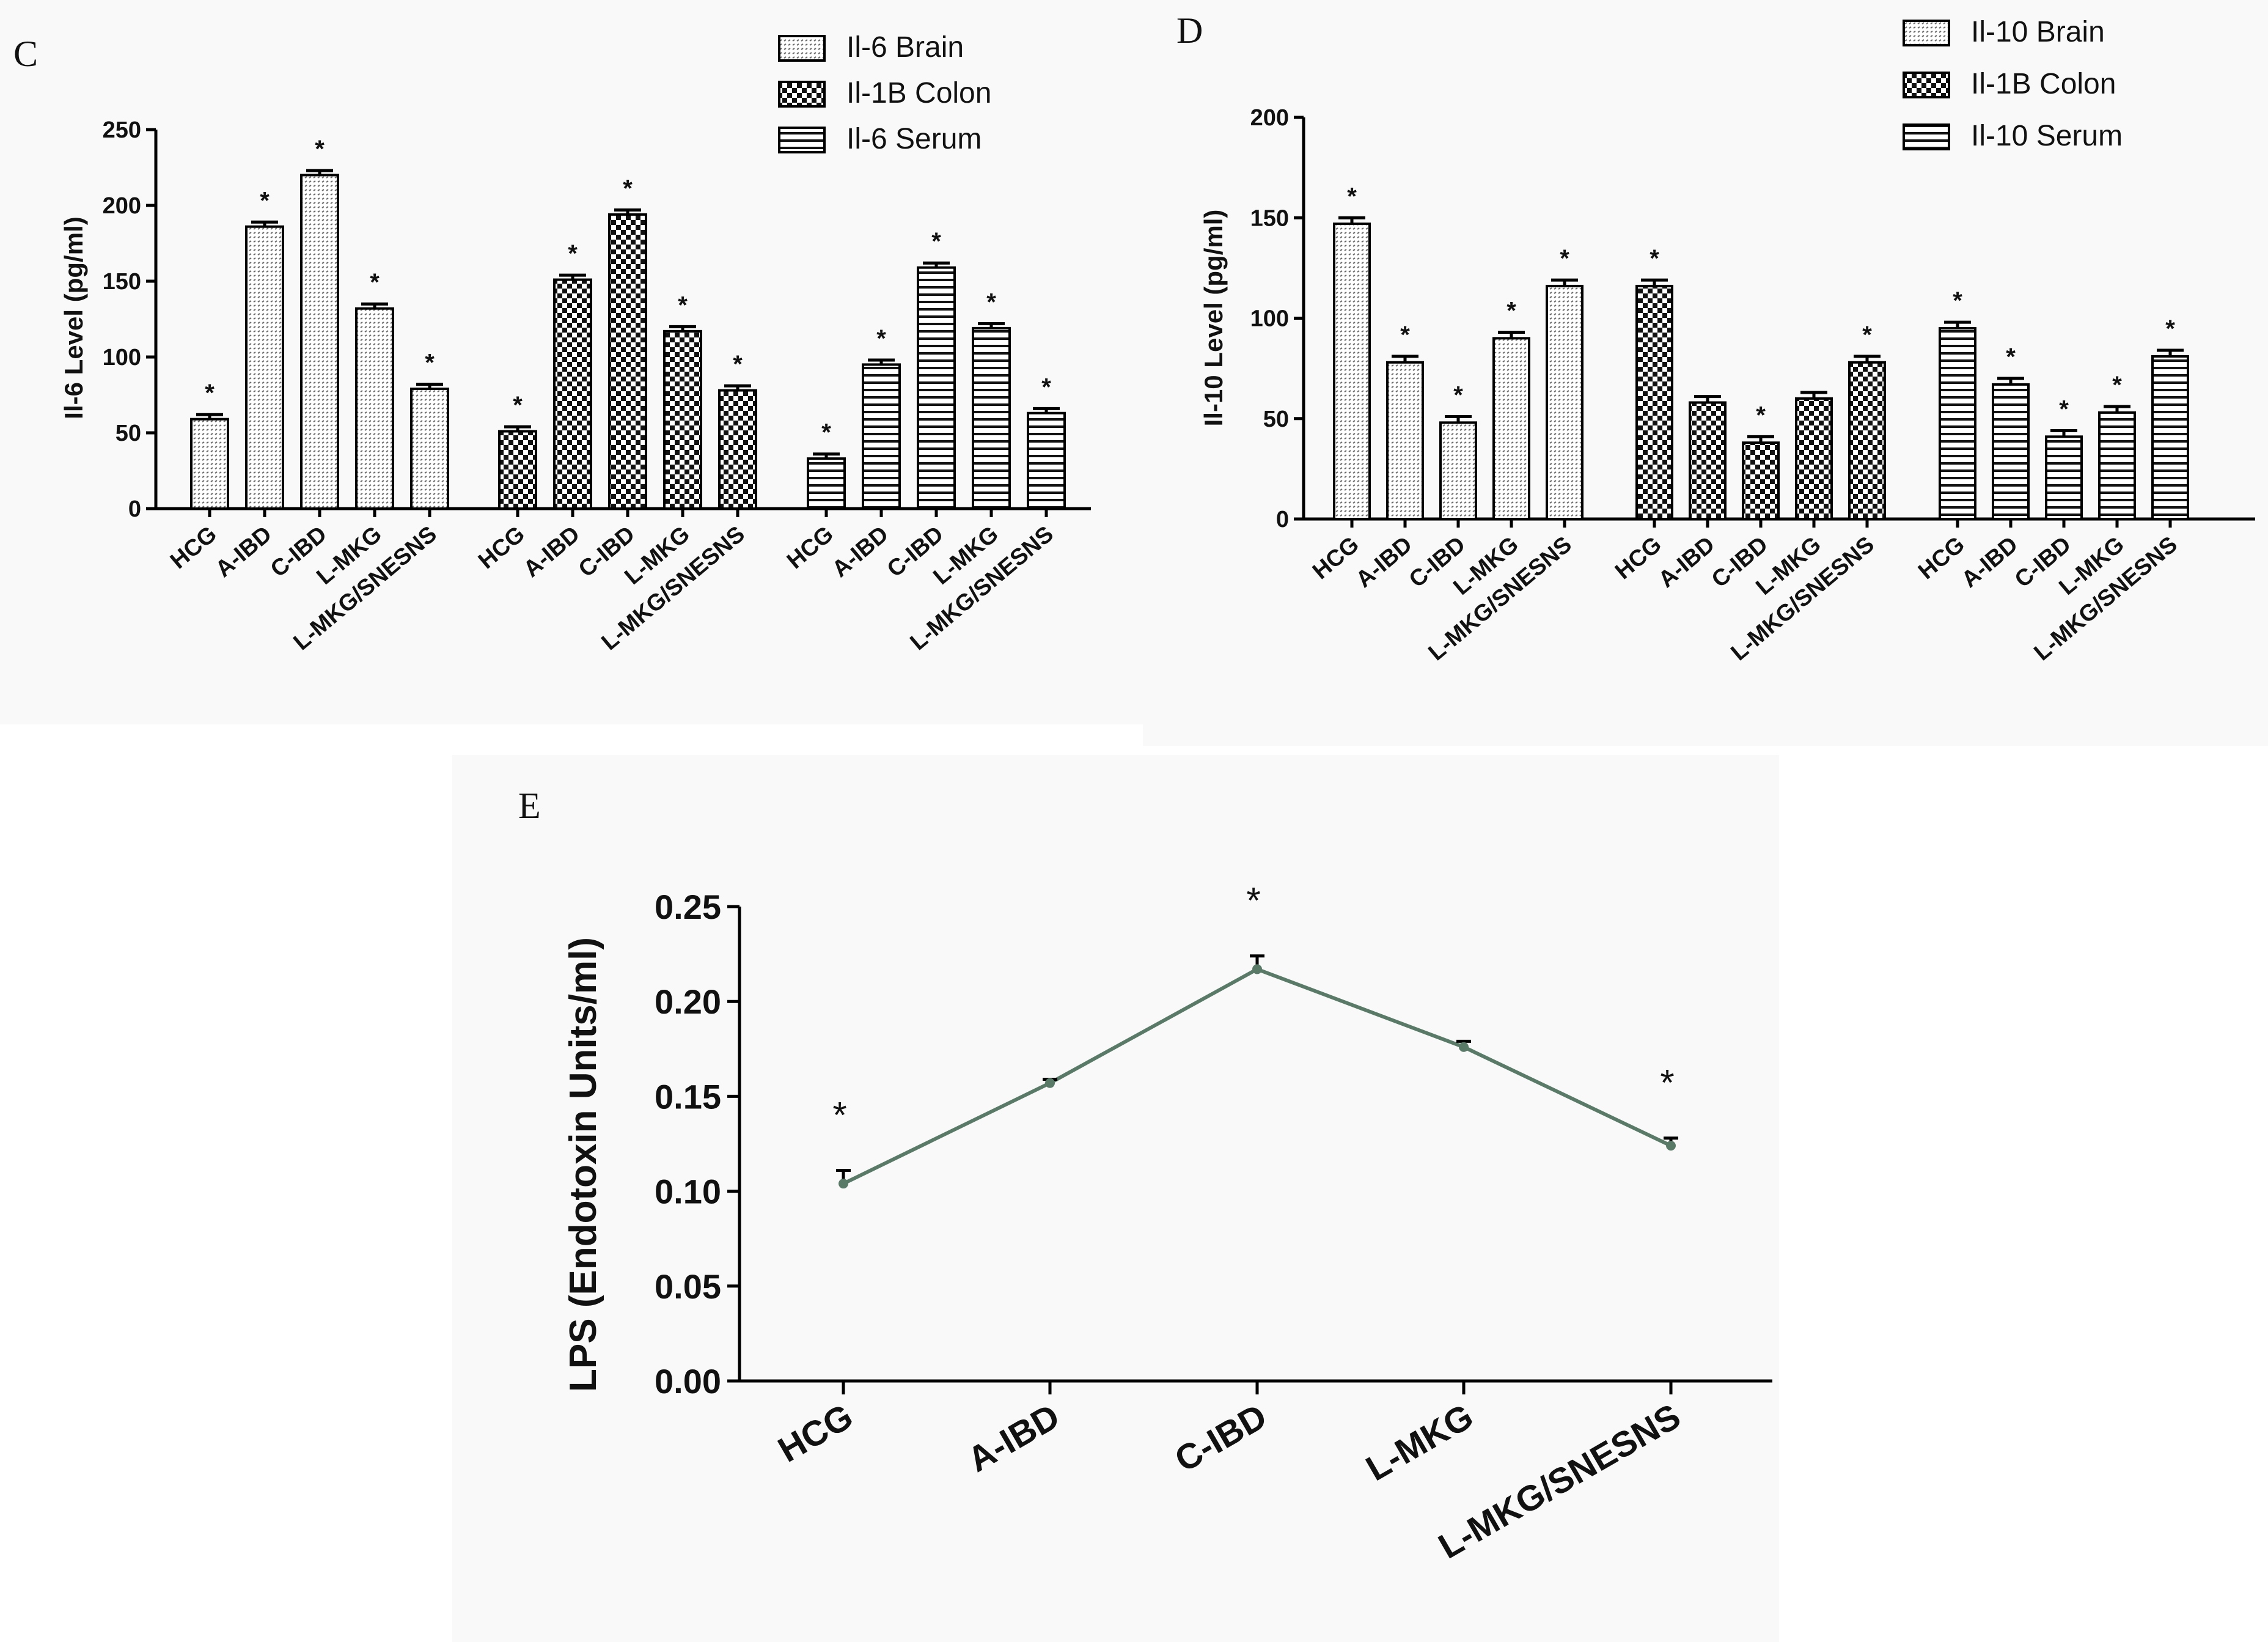 This screenshot has width=2268, height=1642. I want to click on panel-d-legend-swatch-il-1b-colon, so click(1926, 85).